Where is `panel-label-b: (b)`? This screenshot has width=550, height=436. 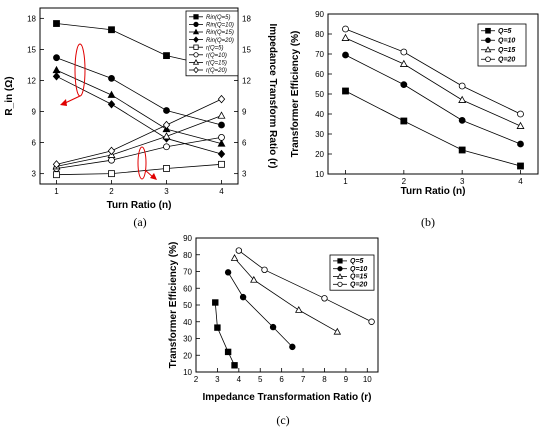
panel-label-b: (b) is located at coordinates (428, 222).